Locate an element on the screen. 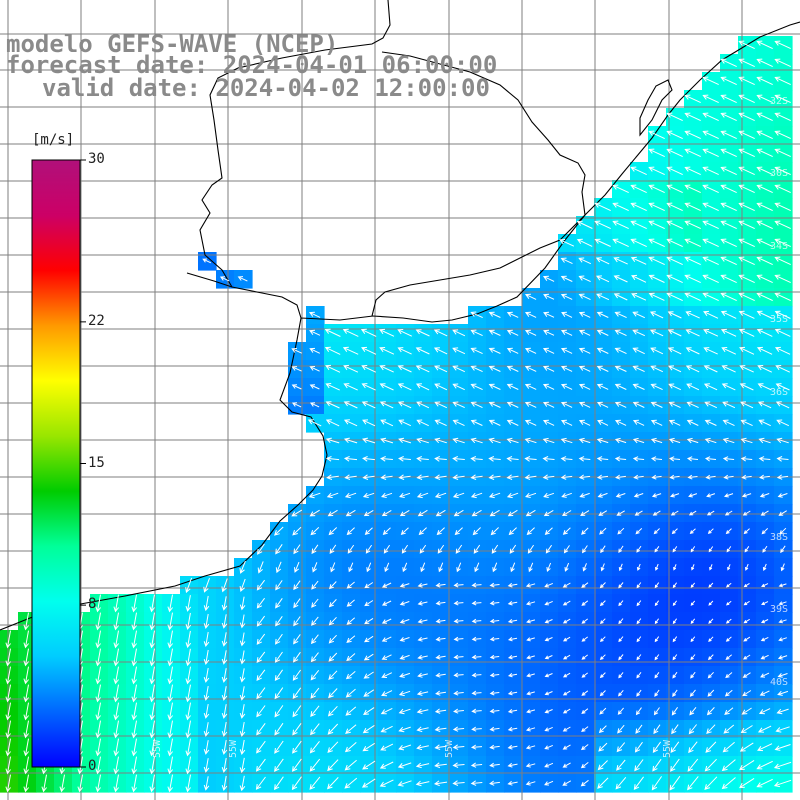 This screenshot has height=800, width=800. model-title: modelo GEFS-WAVE (NCEP) is located at coordinates (172, 44).